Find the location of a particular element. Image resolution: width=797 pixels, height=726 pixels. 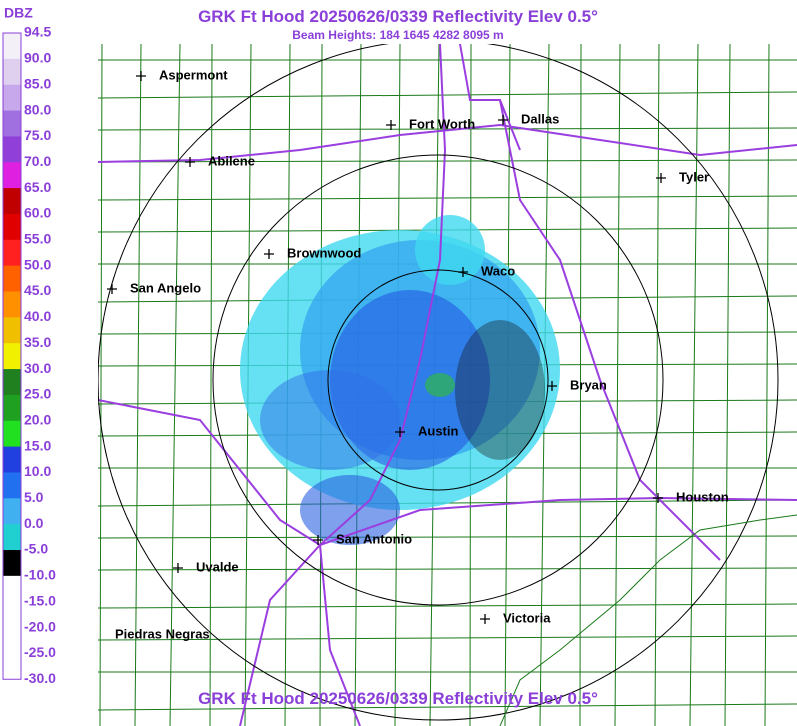

legend-label: -30.0 is located at coordinates (40, 678).